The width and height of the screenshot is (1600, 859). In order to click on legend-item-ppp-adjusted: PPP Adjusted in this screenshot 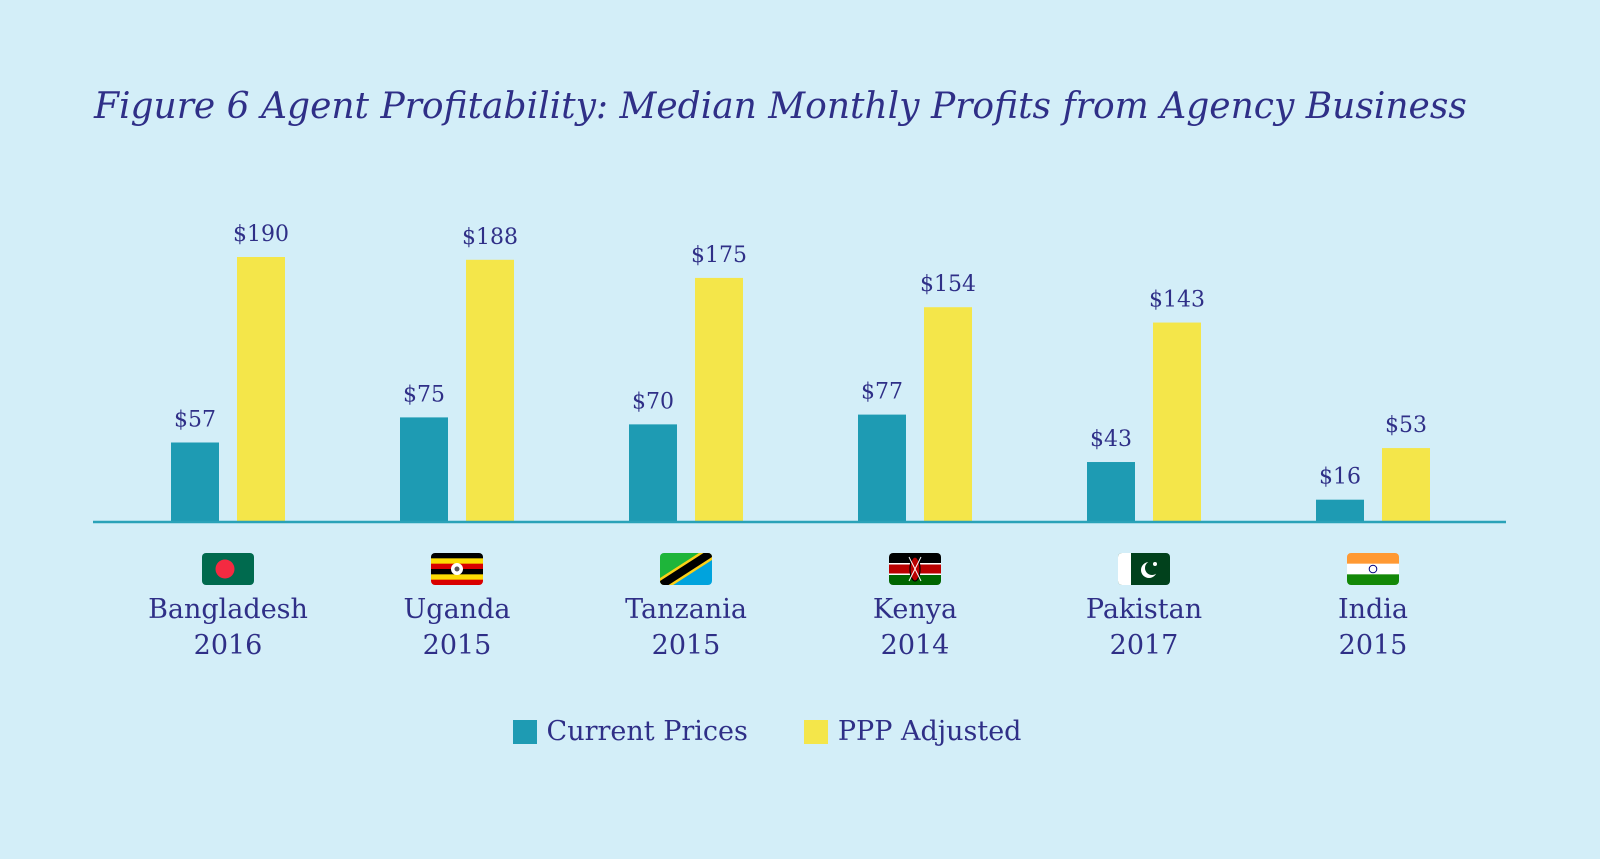, I will do `click(912, 731)`.